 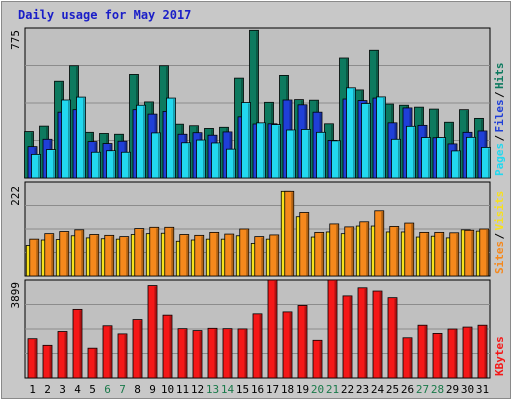 I want to click on panel-side-legend: Pages/Files/Hits, so click(x=499, y=120).